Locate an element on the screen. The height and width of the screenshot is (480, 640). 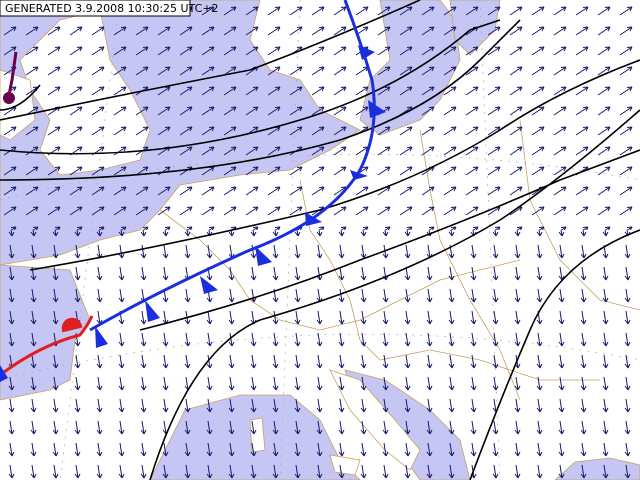
timestamp-box is located at coordinates (95, 8).